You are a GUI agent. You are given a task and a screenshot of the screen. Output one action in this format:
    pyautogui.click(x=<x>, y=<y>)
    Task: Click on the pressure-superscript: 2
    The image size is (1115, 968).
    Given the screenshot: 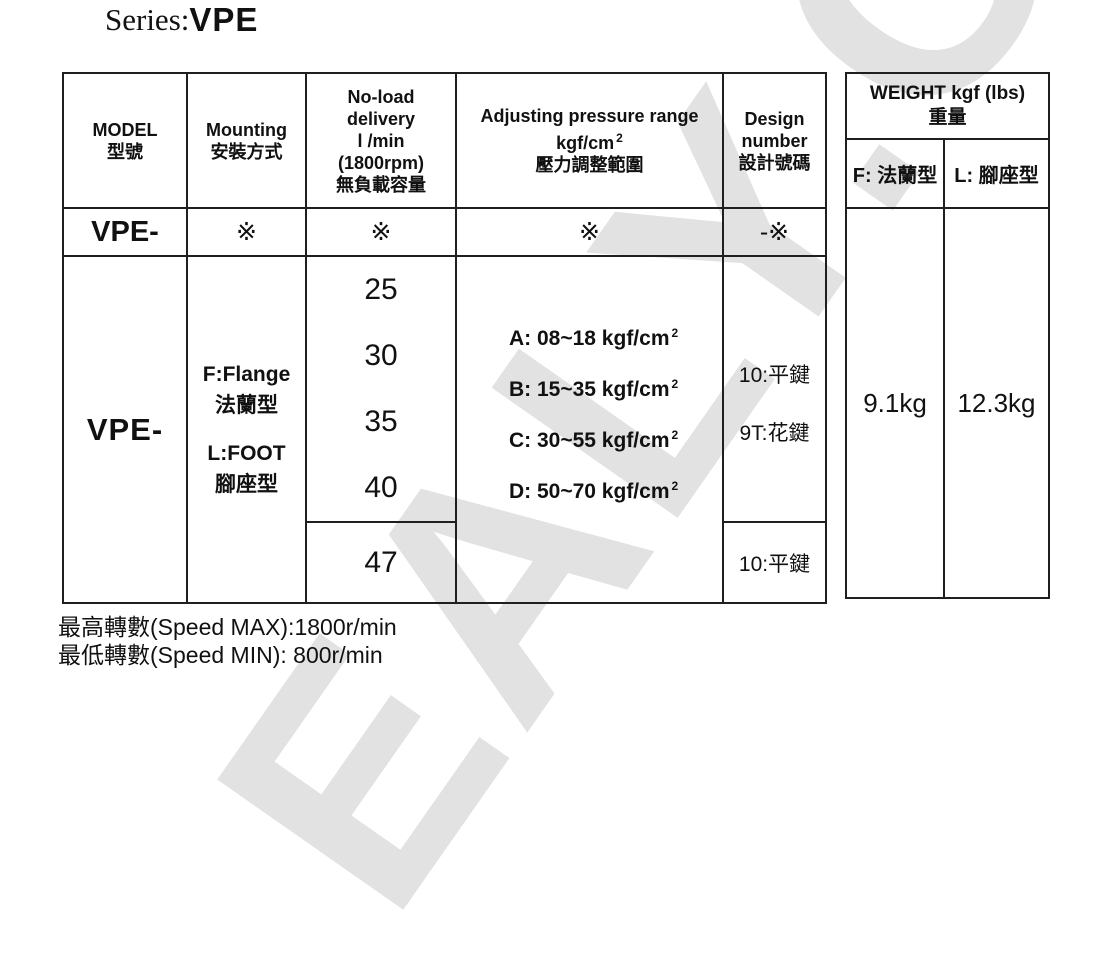 What is the action you would take?
    pyautogui.click(x=619, y=138)
    